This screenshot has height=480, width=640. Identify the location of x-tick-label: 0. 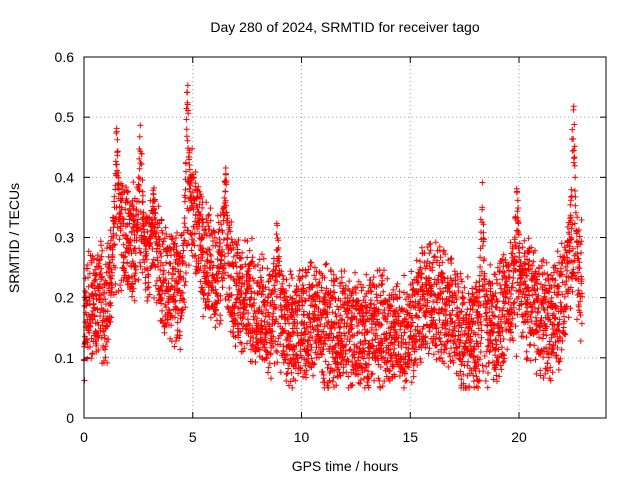
(84, 437).